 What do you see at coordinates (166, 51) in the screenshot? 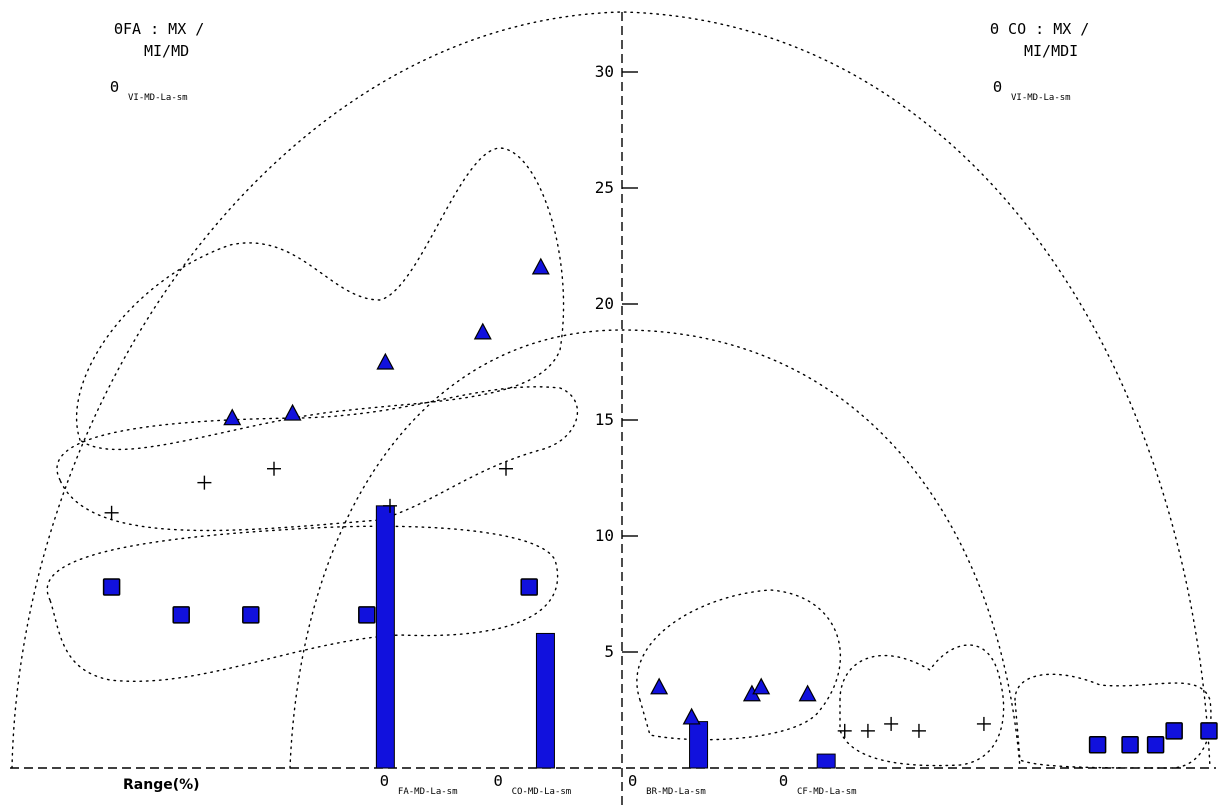
I see `top-left-label-line2: MI/MD` at bounding box center [166, 51].